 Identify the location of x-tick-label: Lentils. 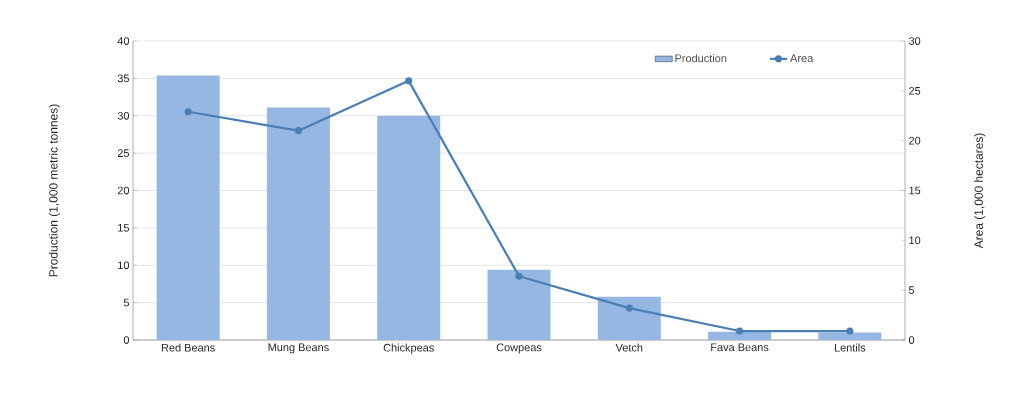
(850, 347).